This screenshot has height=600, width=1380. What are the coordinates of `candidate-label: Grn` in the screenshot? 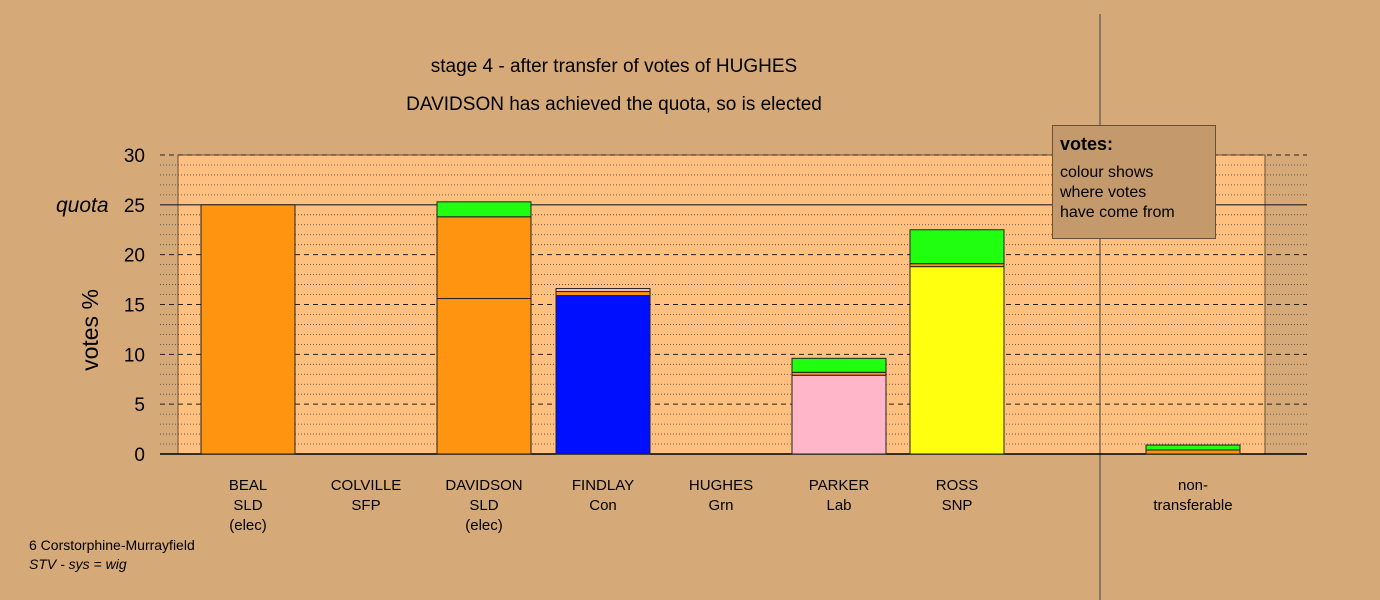 It's located at (720, 505).